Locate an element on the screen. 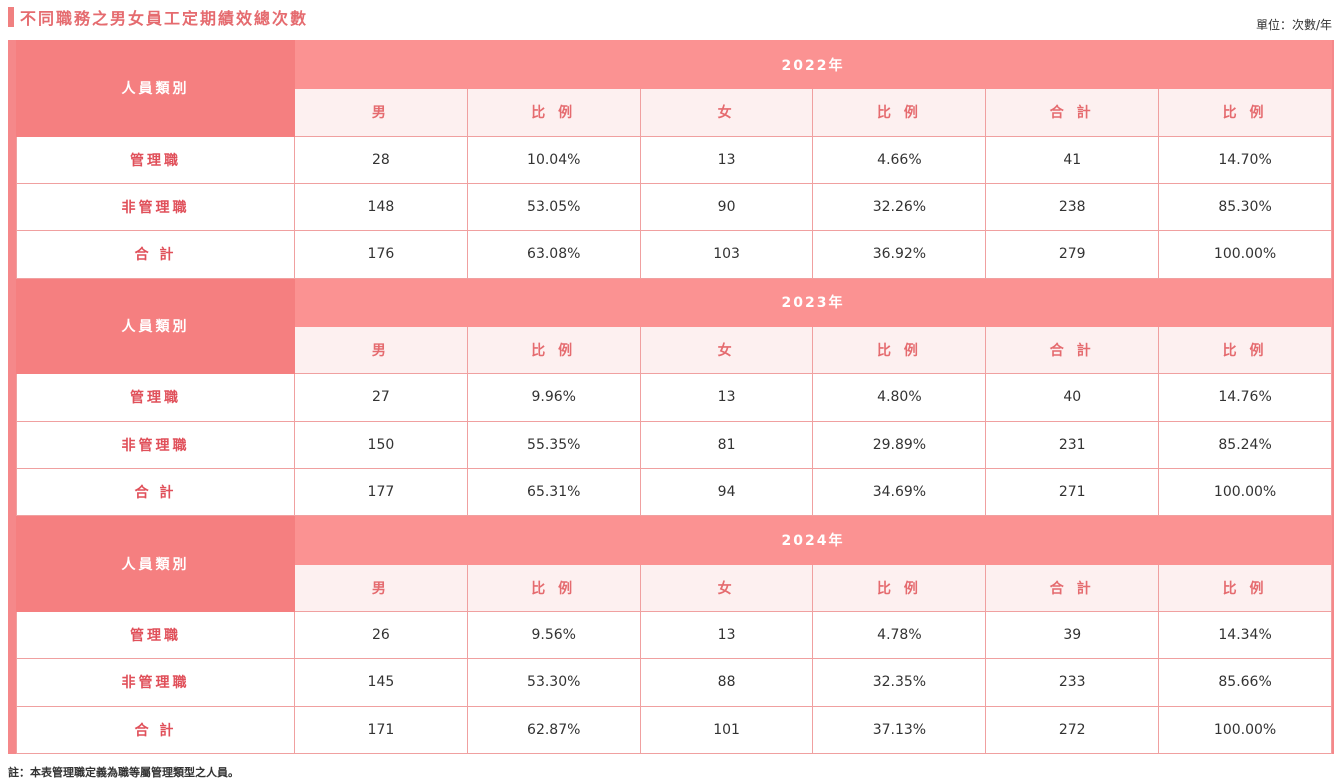 The width and height of the screenshot is (1338, 782). table-cell: 14.76% is located at coordinates (1245, 397).